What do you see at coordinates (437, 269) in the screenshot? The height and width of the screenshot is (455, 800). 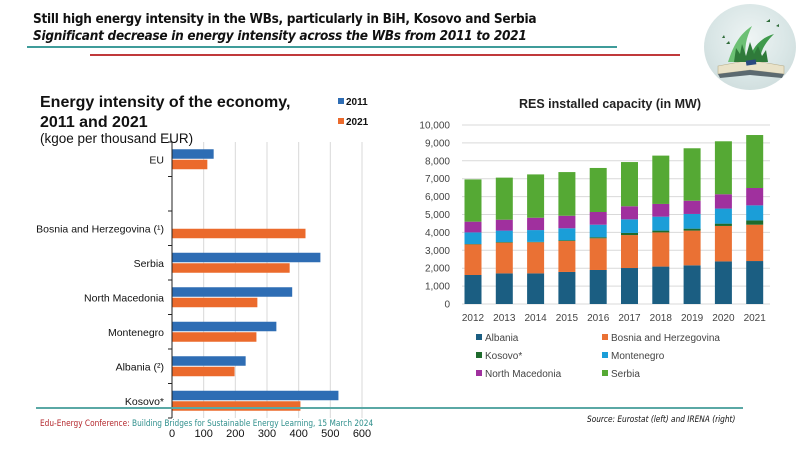 I see `right-y-tick-label: 2,000` at bounding box center [437, 269].